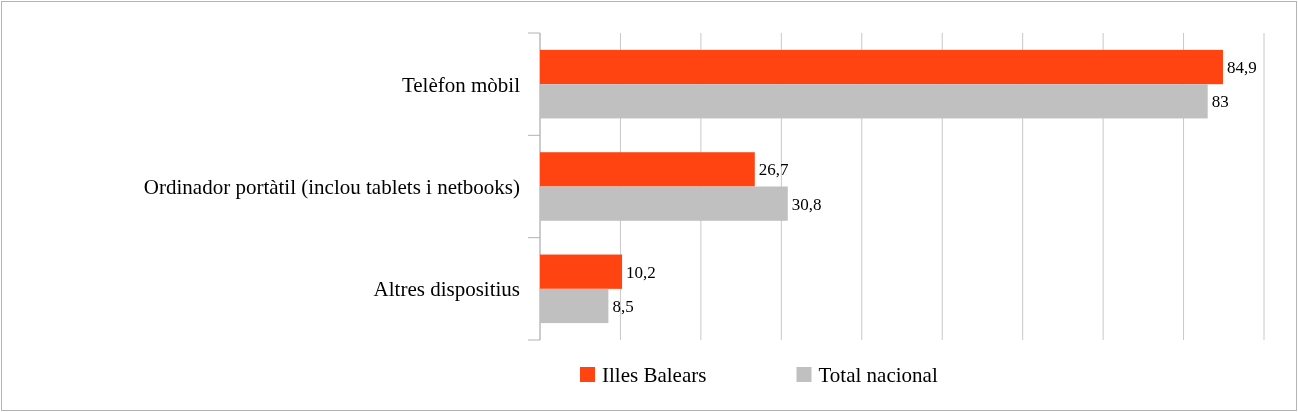 The image size is (1298, 412). What do you see at coordinates (774, 170) in the screenshot?
I see `data-label: 26,7` at bounding box center [774, 170].